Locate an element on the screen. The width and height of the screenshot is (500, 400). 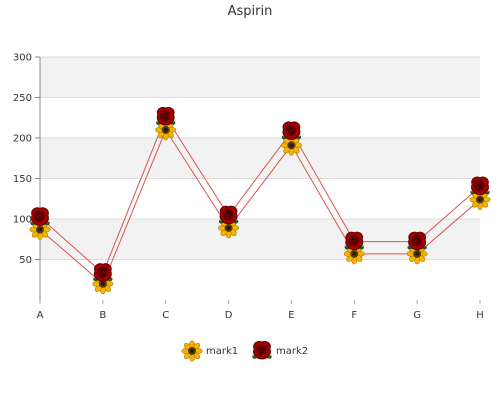
x-tick-label: D is located at coordinates (229, 315).